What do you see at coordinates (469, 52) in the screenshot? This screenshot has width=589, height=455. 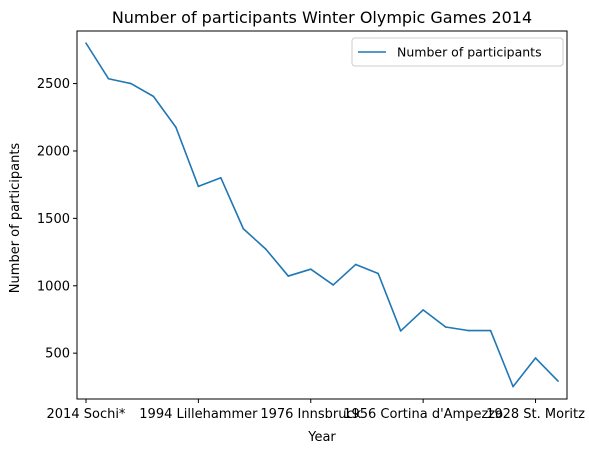 I see `legend-series-label: Number of participants` at bounding box center [469, 52].